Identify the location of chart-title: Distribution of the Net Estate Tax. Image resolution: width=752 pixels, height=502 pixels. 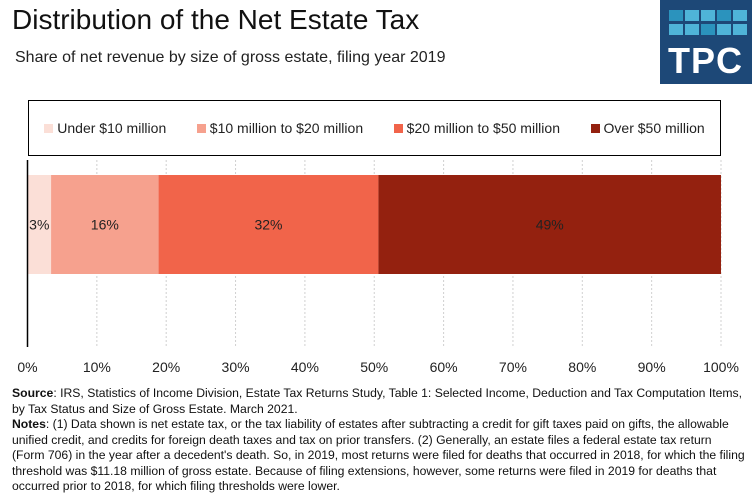
(216, 19).